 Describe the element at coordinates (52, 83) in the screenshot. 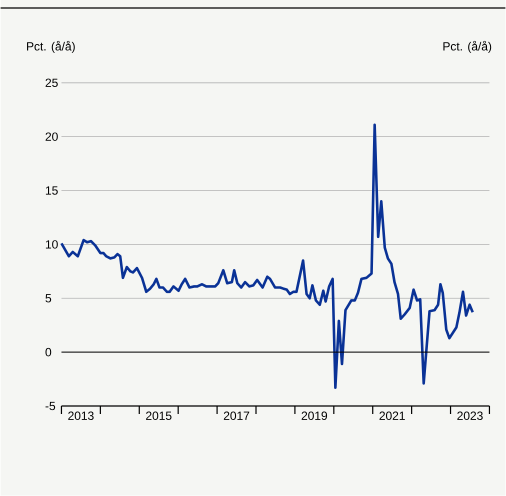

I see `y-tick-label: 25` at that location.